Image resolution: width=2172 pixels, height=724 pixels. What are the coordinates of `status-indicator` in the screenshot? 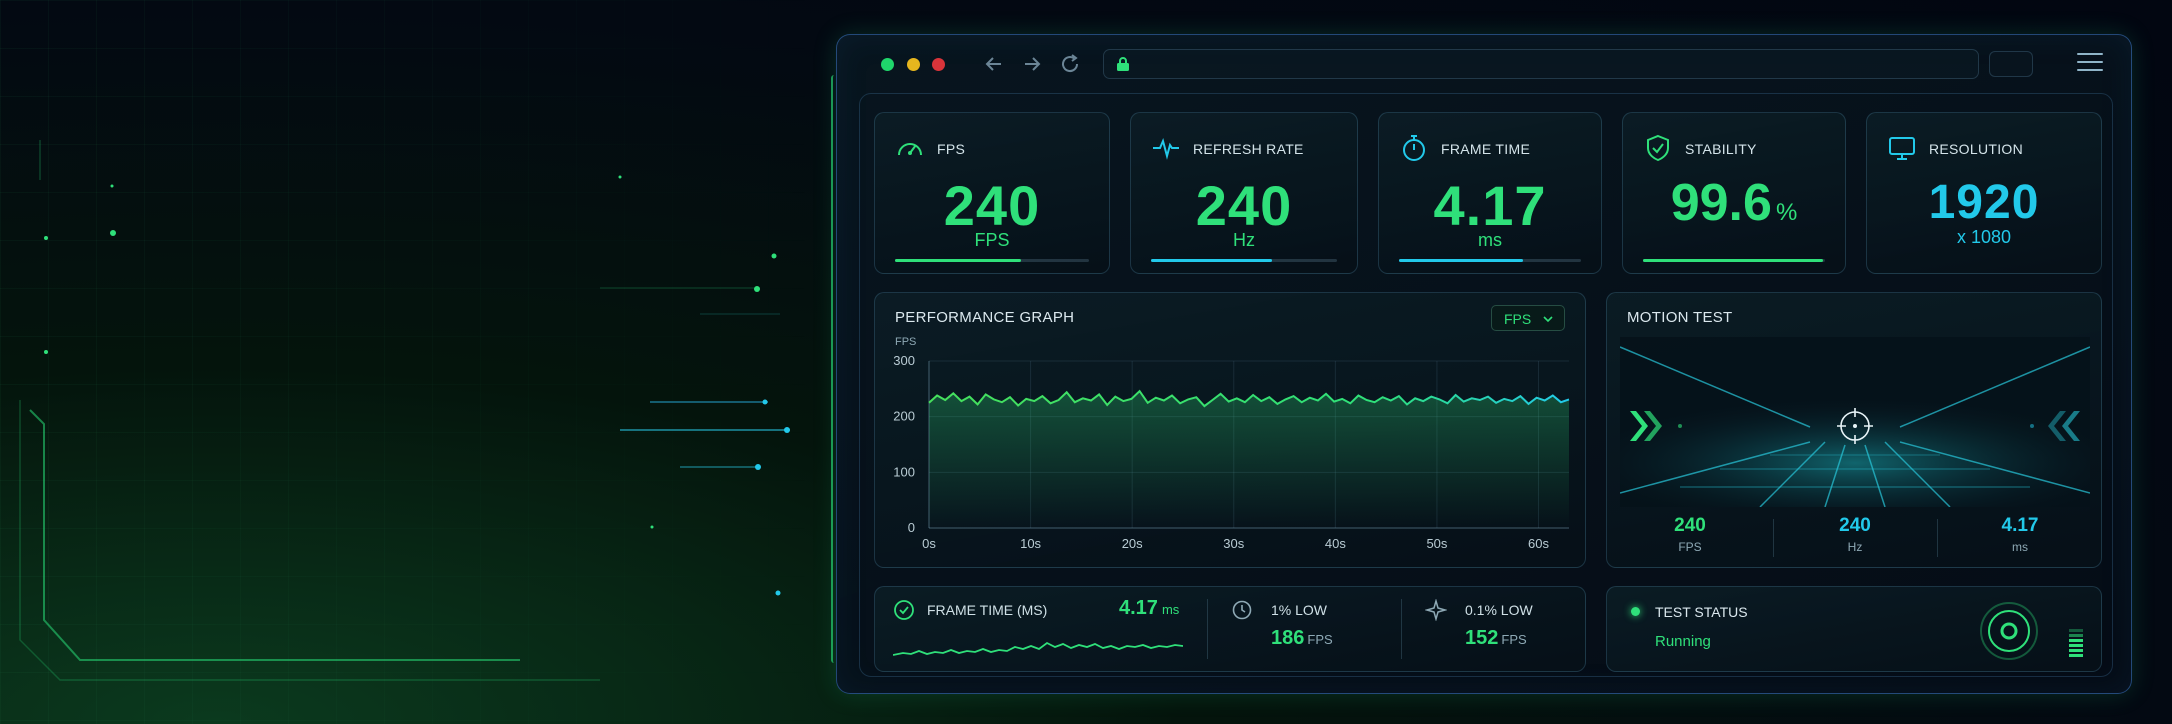 It's located at (1635, 611).